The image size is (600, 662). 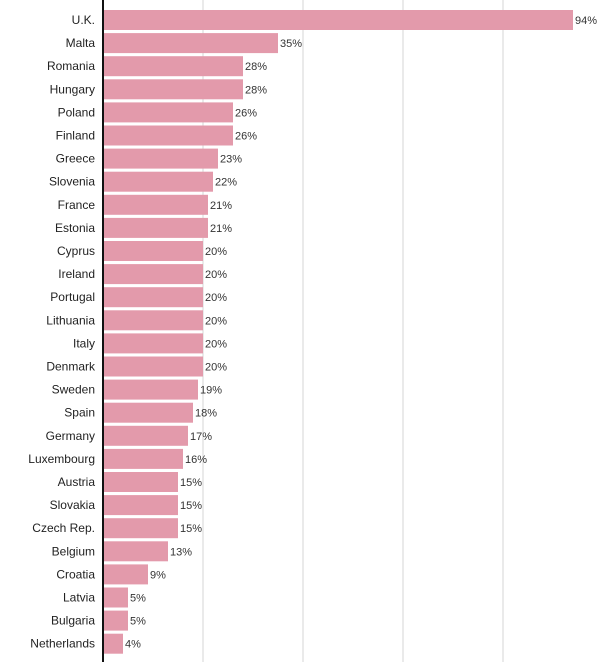 What do you see at coordinates (73, 551) in the screenshot?
I see `category-label: Belgium` at bounding box center [73, 551].